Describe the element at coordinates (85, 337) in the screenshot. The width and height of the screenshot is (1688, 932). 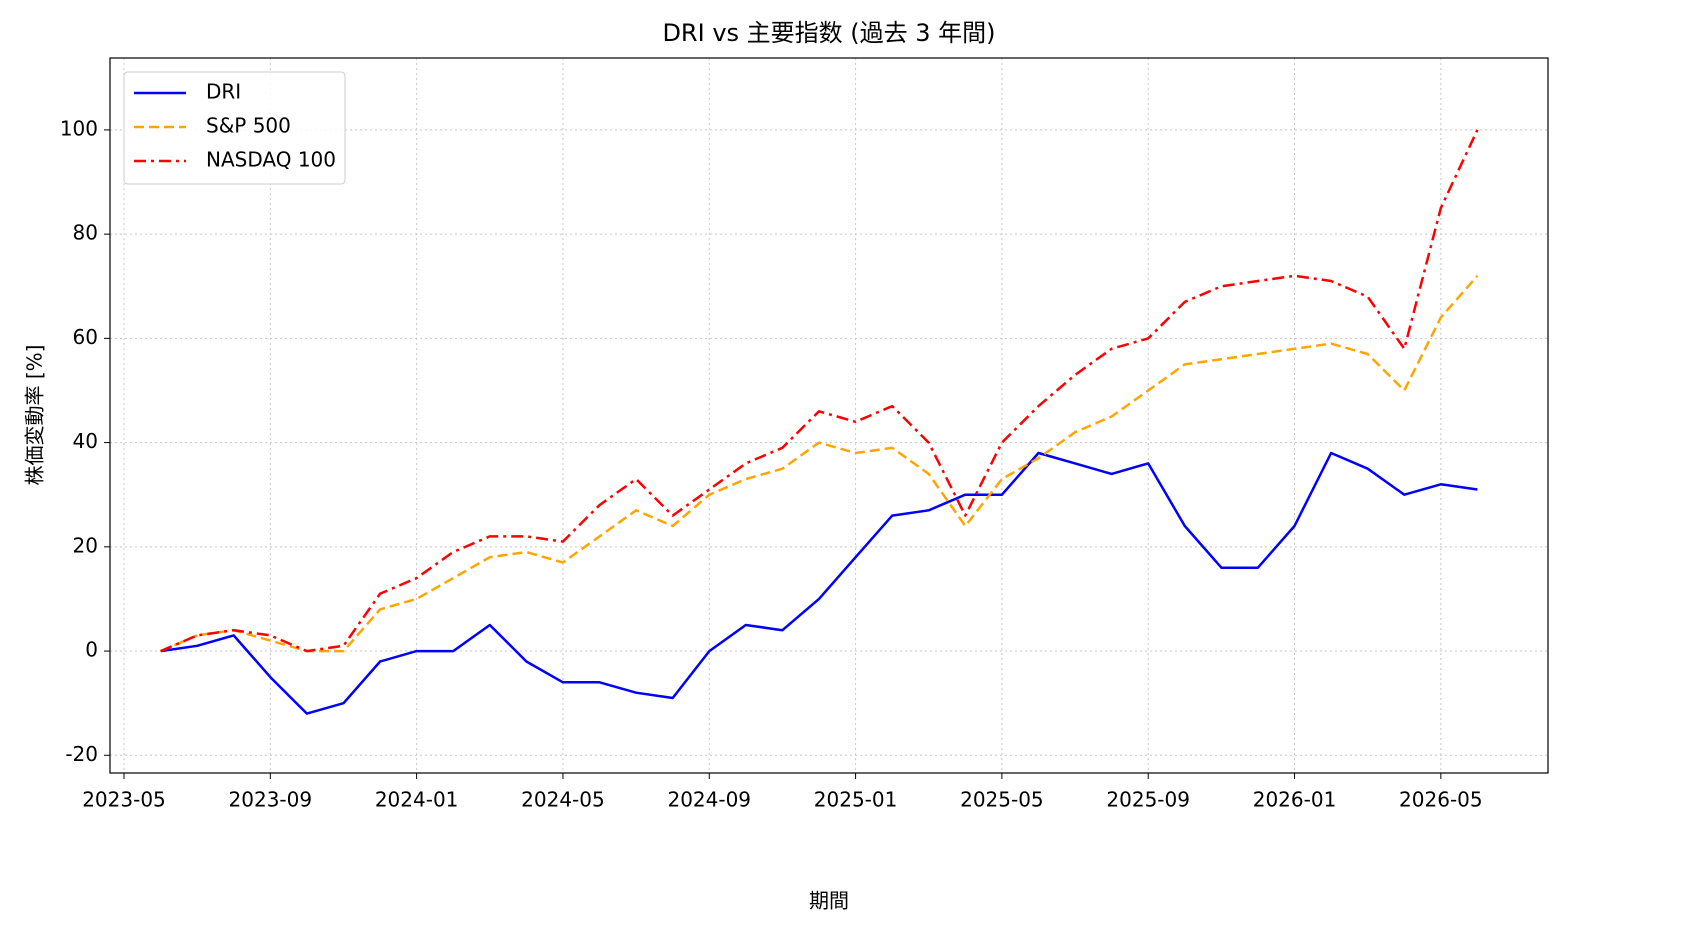
I see `y-tick-label: 60` at that location.